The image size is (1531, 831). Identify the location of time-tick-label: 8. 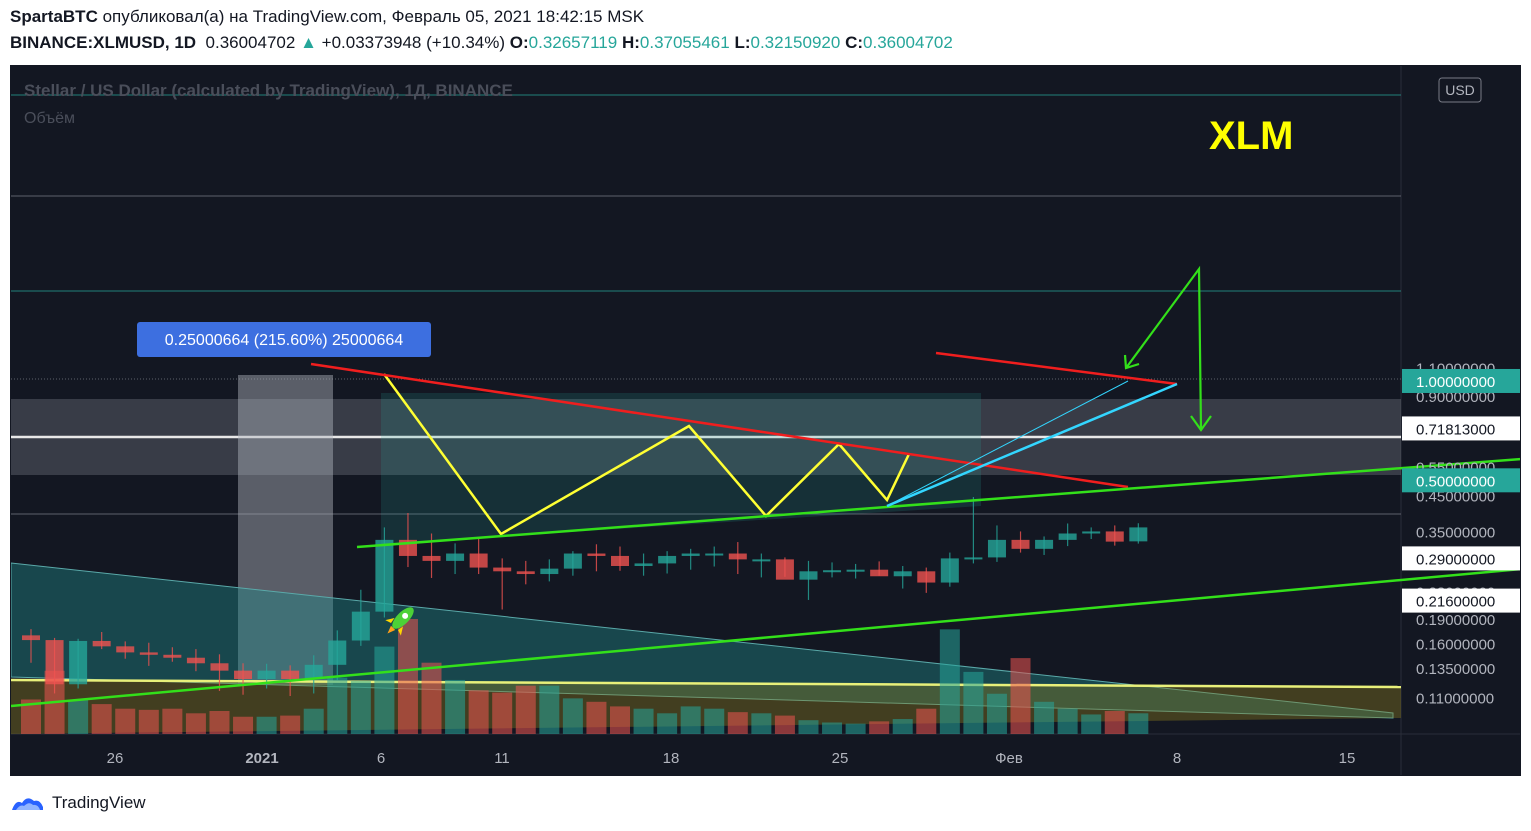
(1177, 758).